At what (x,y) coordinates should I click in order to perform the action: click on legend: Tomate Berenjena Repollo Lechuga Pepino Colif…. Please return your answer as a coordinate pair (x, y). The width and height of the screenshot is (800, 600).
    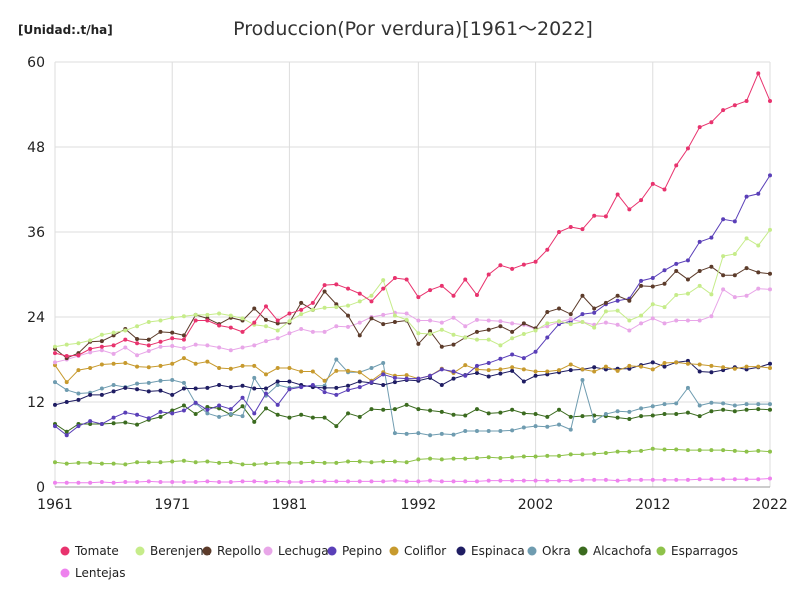
    Looking at the image, I should click on (399, 562).